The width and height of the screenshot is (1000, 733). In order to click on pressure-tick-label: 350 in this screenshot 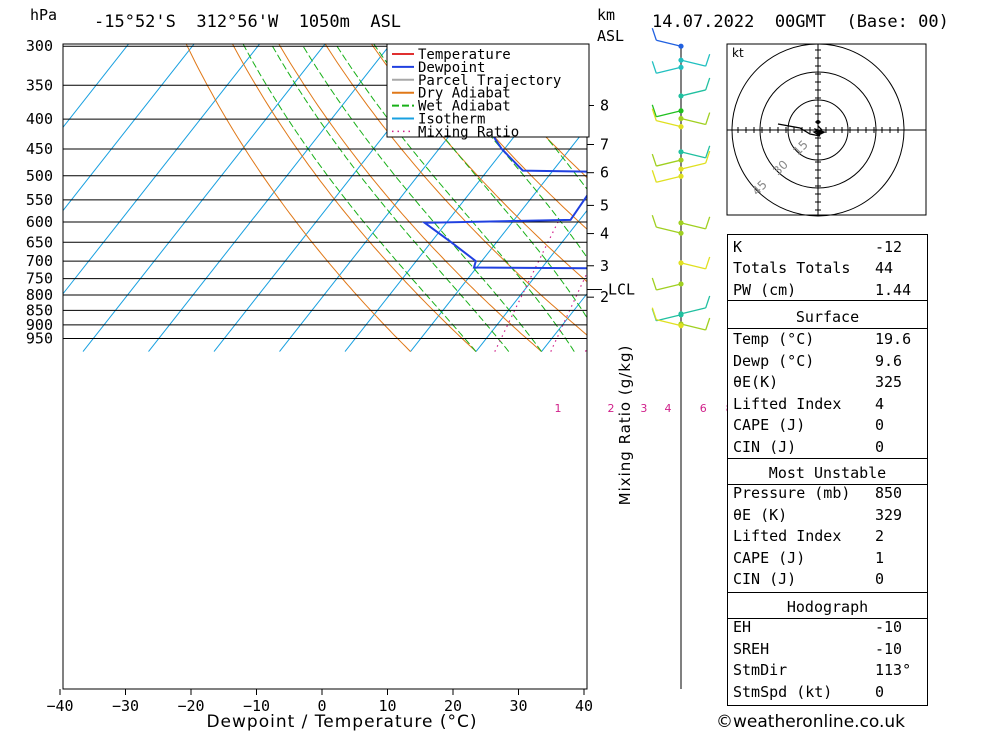, I will do `click(39, 85)`.